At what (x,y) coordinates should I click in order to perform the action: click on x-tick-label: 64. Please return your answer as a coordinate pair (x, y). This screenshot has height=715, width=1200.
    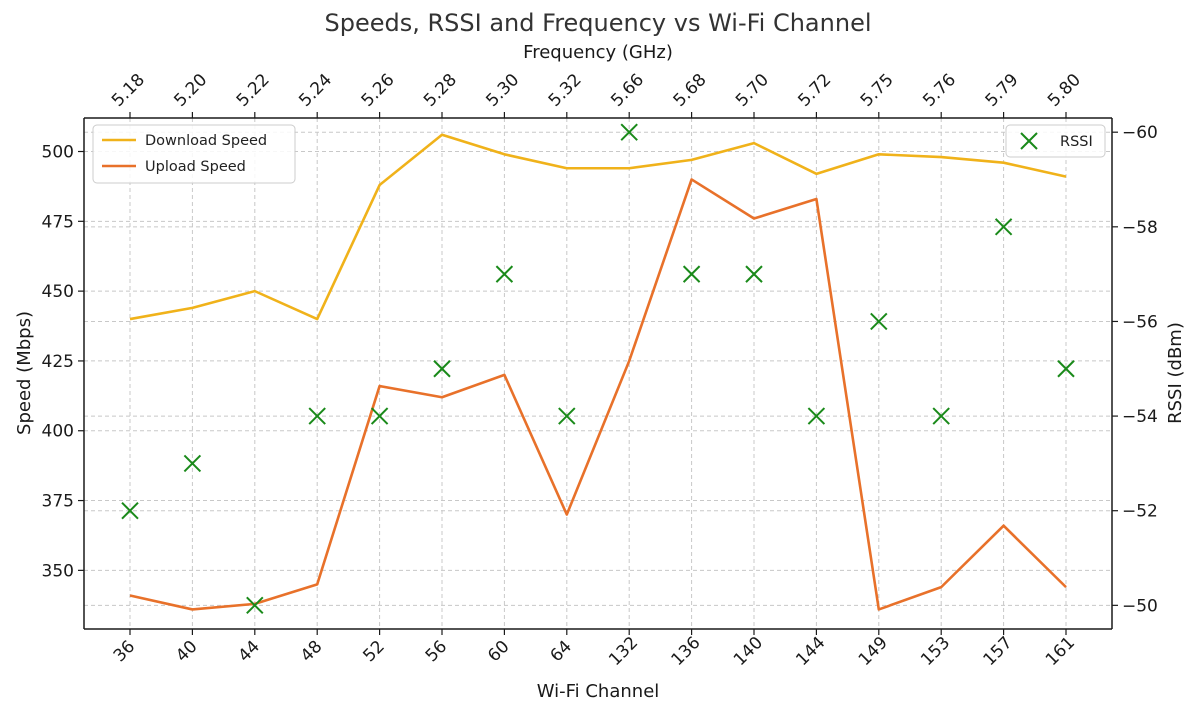
    Looking at the image, I should click on (561, 651).